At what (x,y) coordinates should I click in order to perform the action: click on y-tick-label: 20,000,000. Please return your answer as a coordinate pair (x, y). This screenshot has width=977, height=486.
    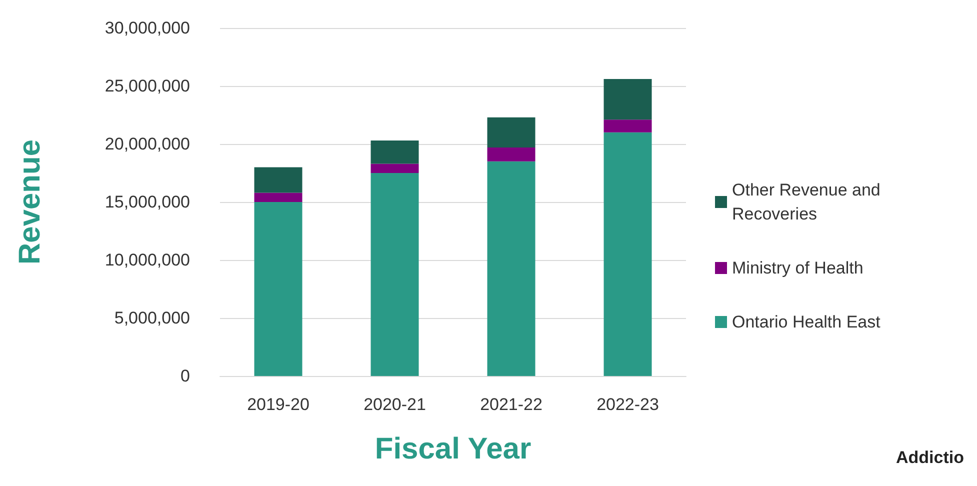
    Looking at the image, I should click on (147, 144).